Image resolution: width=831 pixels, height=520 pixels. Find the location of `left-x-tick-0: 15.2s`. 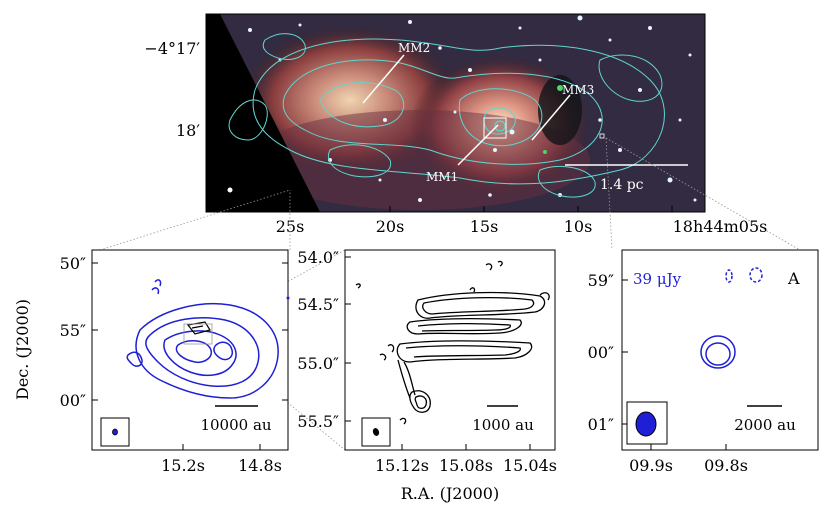

left-x-tick-0: 15.2s is located at coordinates (183, 465).